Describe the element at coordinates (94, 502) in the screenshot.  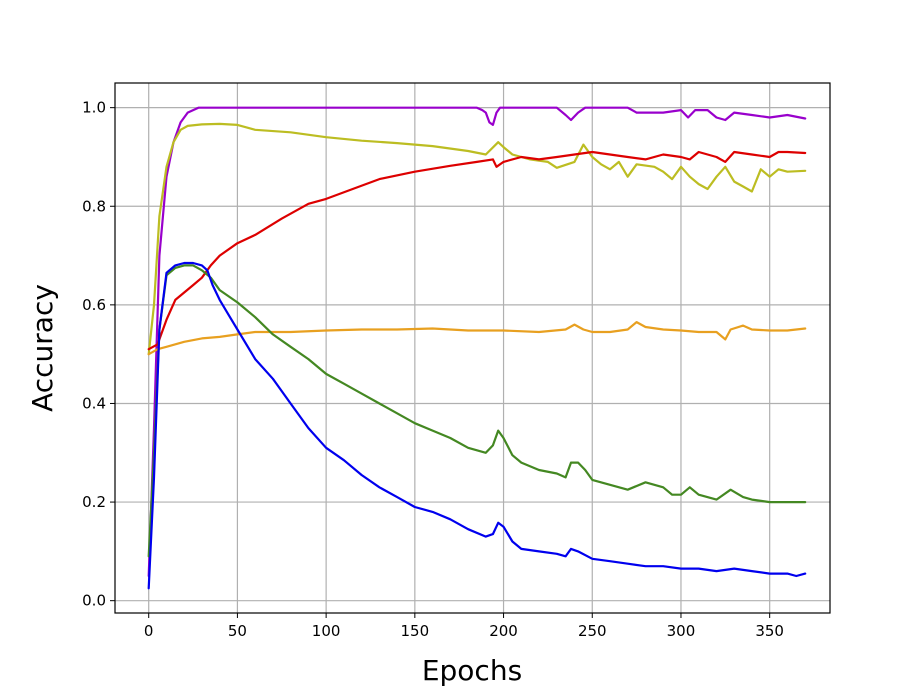
I see `y-tick-label: 0.2` at that location.